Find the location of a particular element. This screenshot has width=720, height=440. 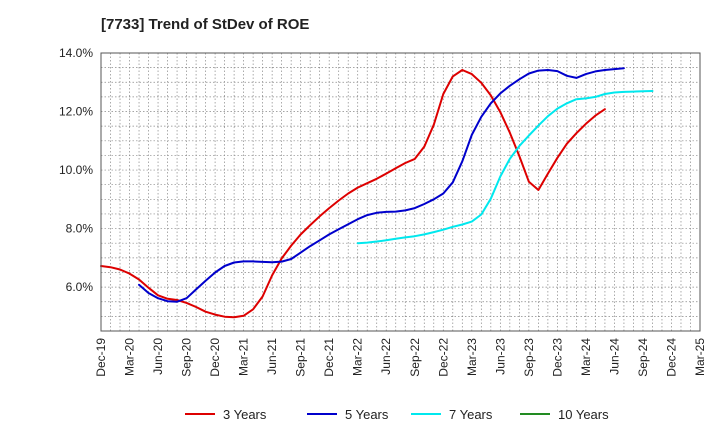

y-tick-label: 14.0% is located at coordinates (76, 53).